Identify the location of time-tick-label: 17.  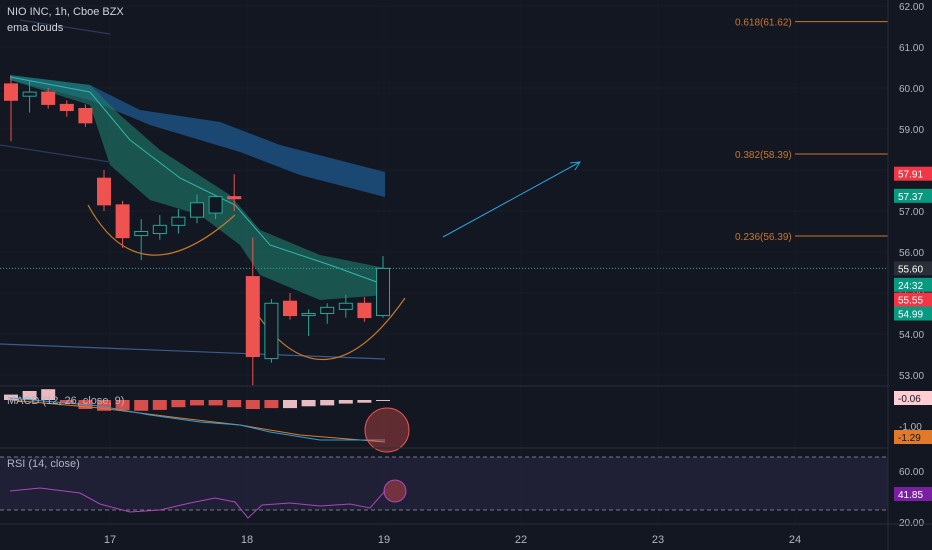
(110, 540).